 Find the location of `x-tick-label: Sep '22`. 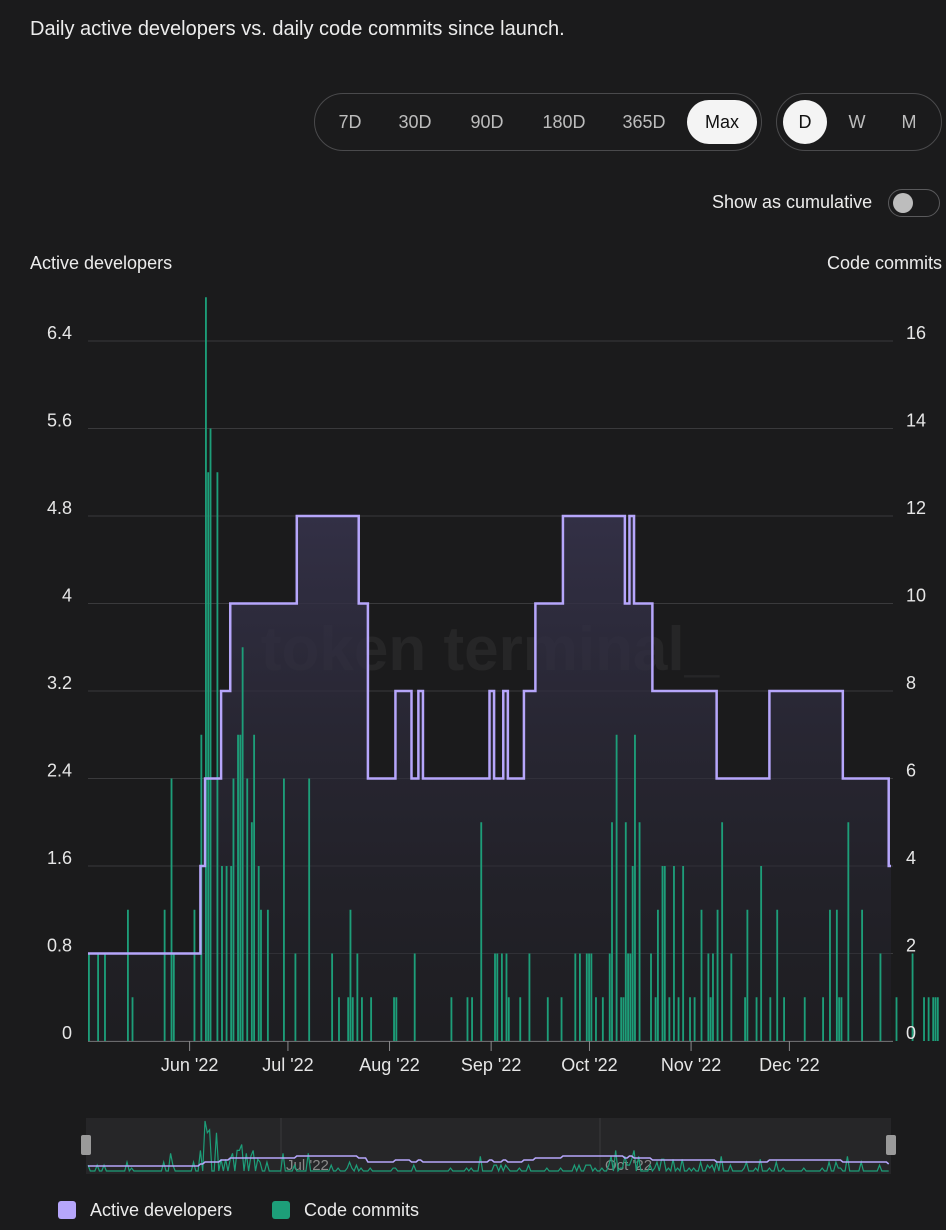

x-tick-label: Sep '22 is located at coordinates (491, 1065).